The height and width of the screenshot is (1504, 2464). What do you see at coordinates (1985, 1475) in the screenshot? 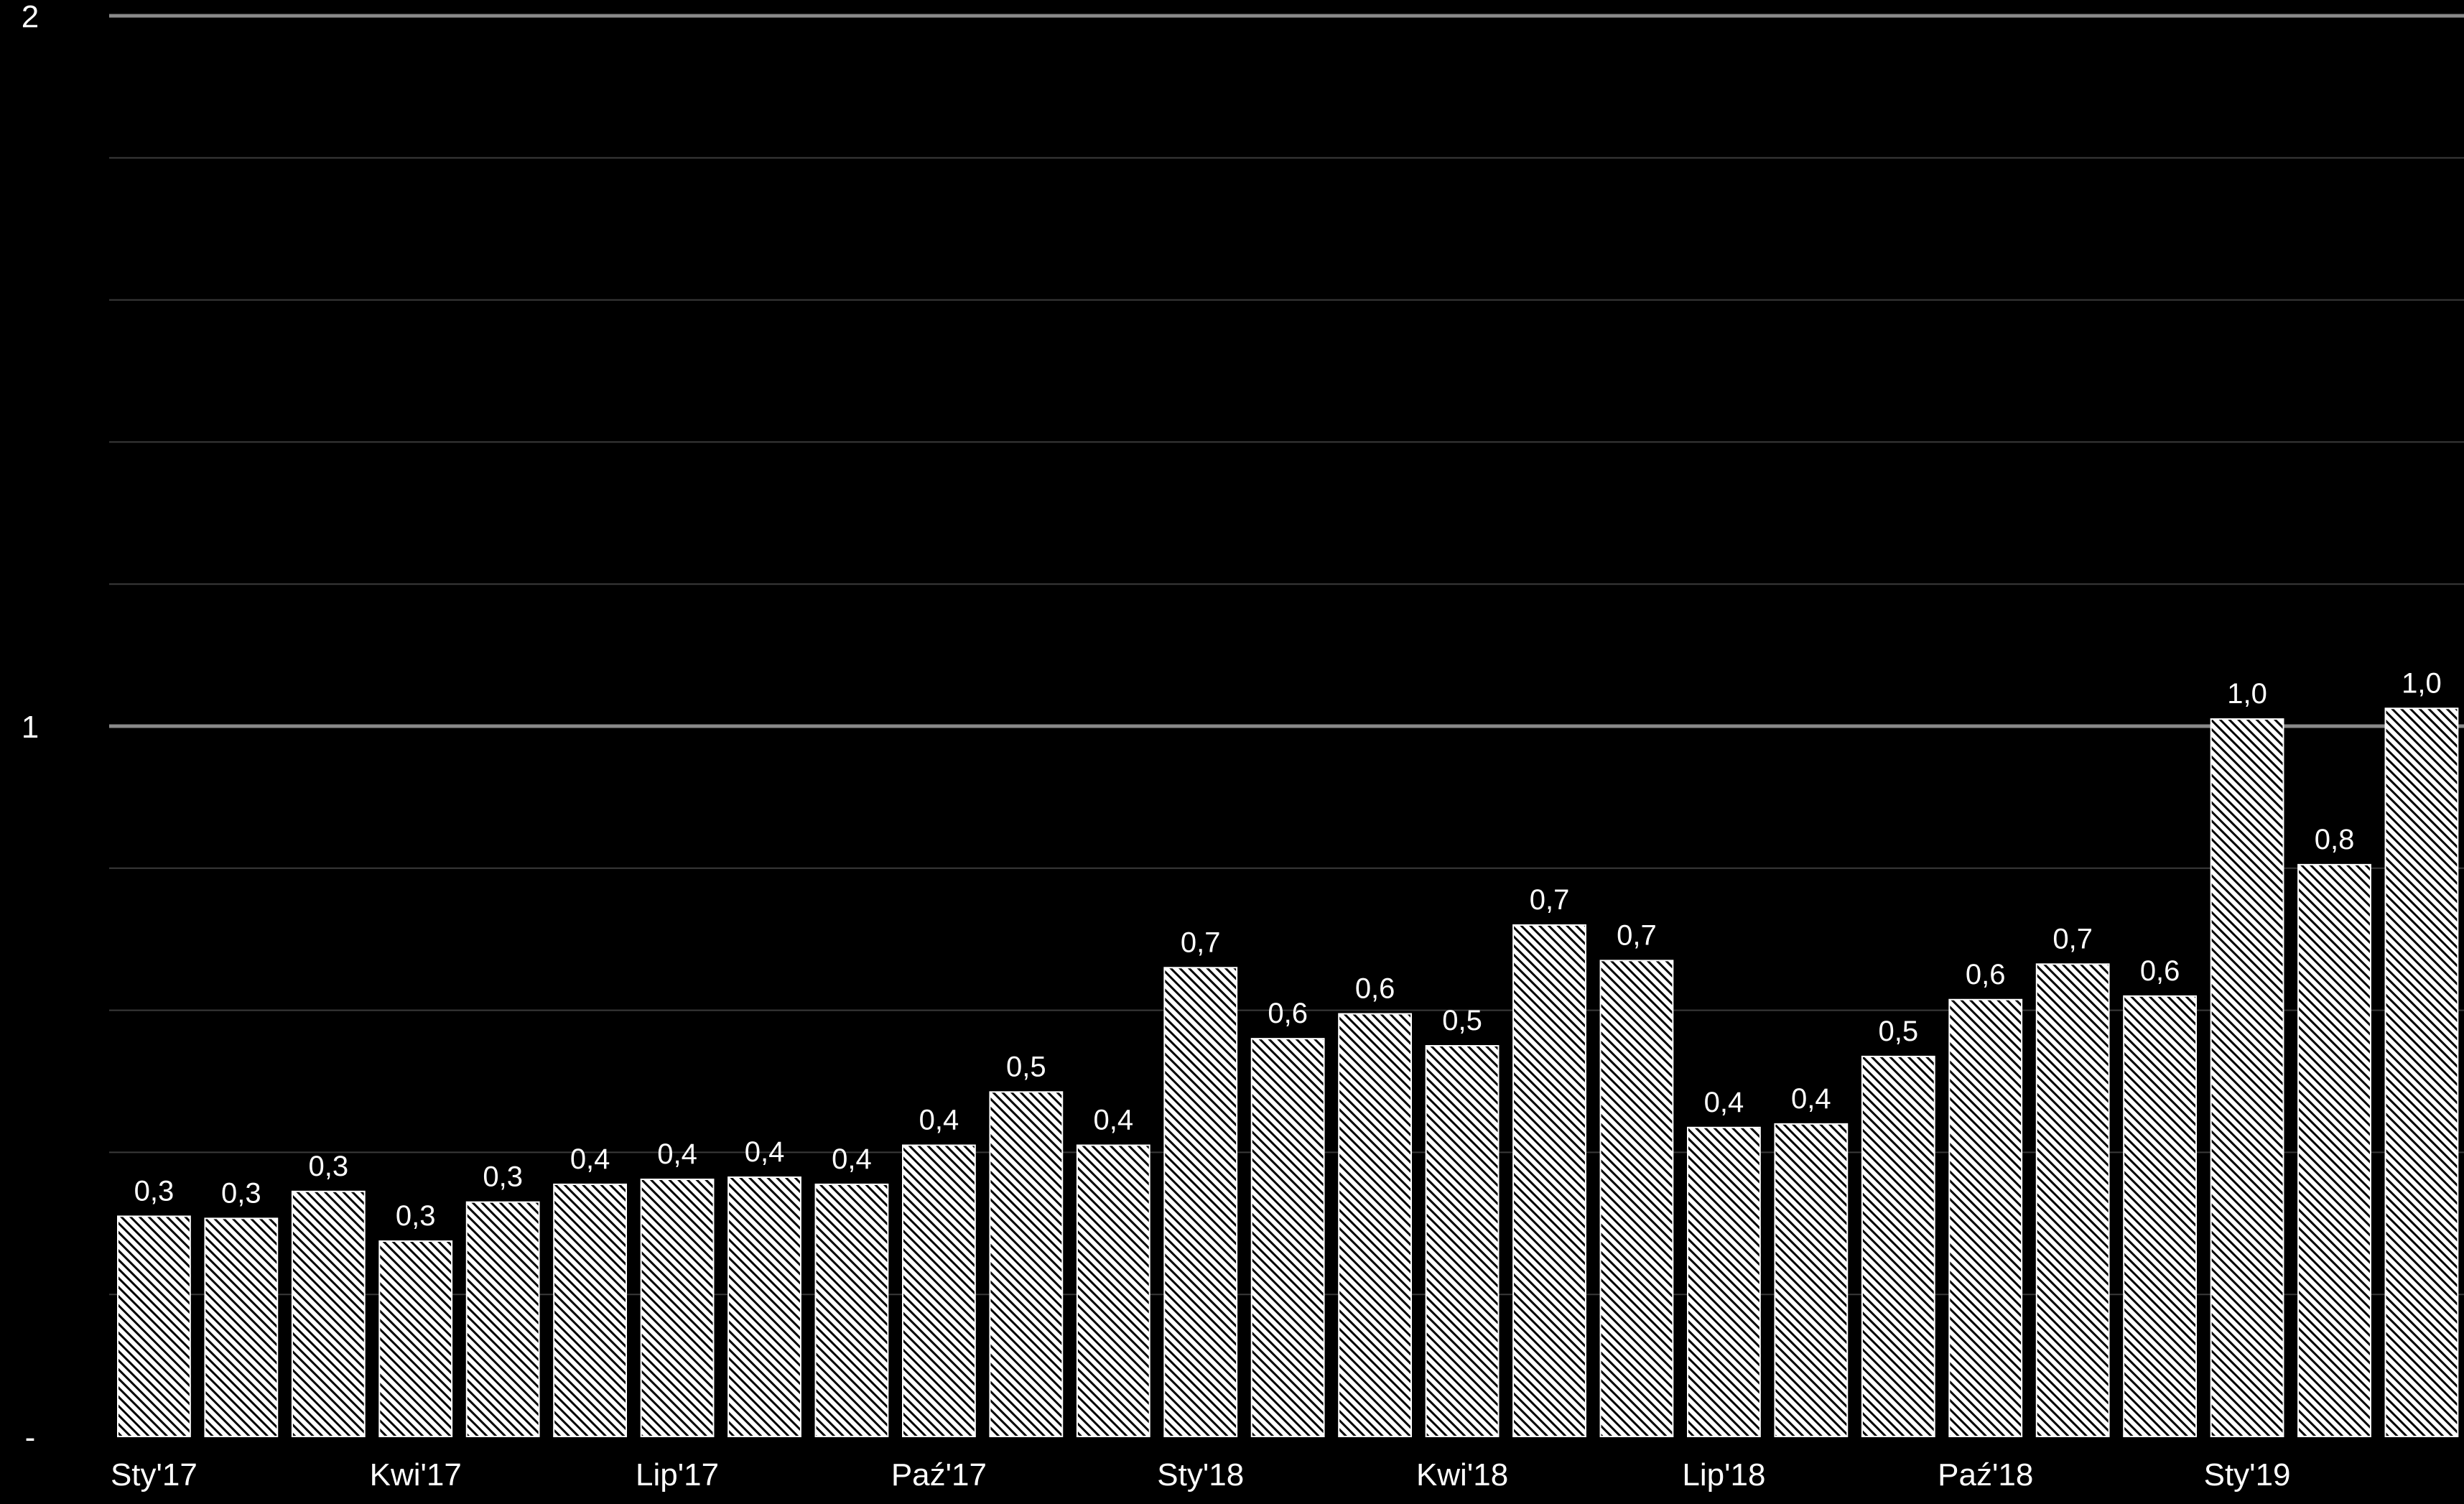
I see `x-tick-label: Paź'18` at bounding box center [1985, 1475].